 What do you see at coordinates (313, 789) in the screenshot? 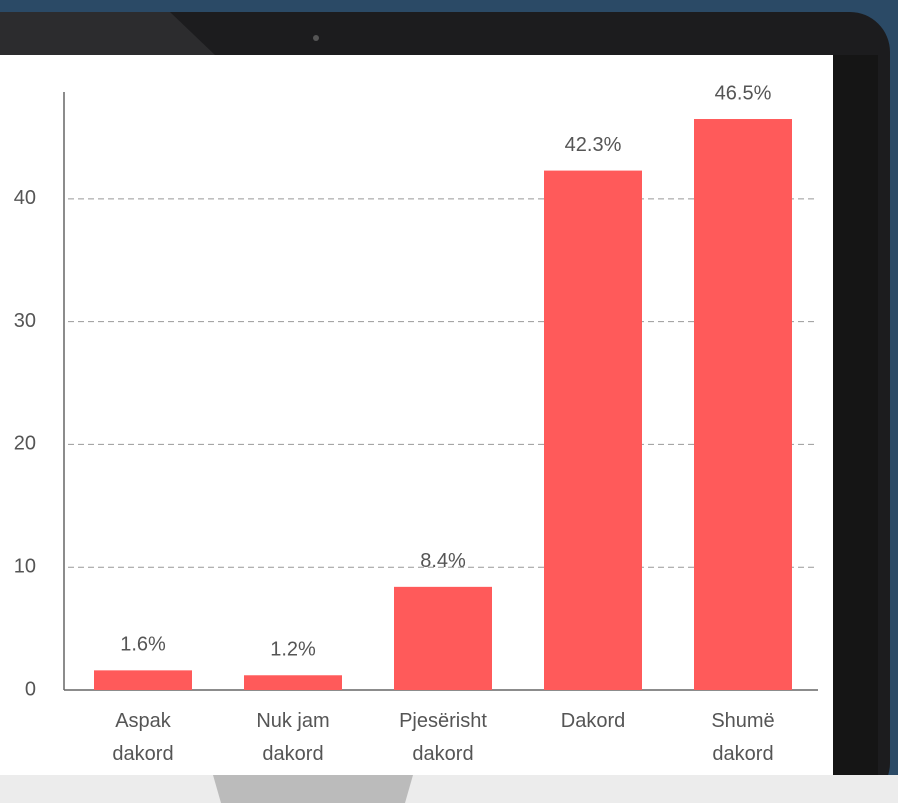
I see `stand` at bounding box center [313, 789].